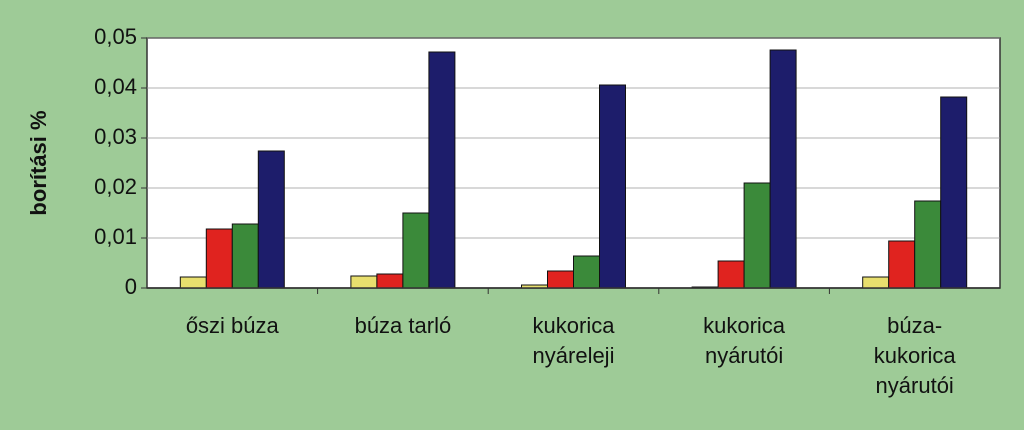  Describe the element at coordinates (115, 36) in the screenshot. I see `y-tick-label: 0,05` at that location.